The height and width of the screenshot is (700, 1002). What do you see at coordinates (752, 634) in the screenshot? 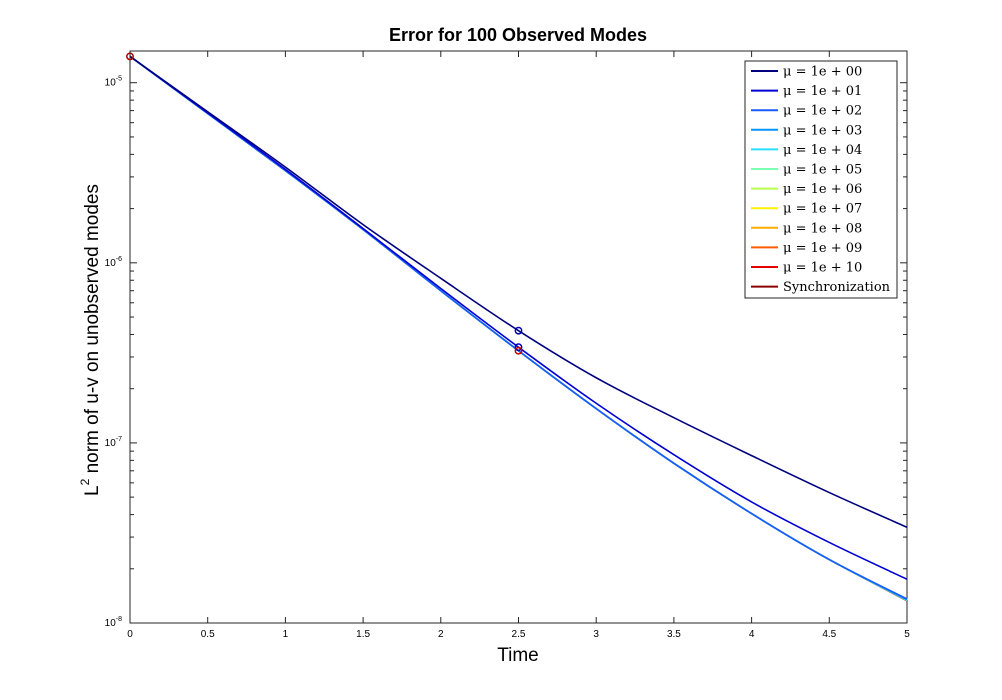
I see `x-tick-label: 4` at bounding box center [752, 634].